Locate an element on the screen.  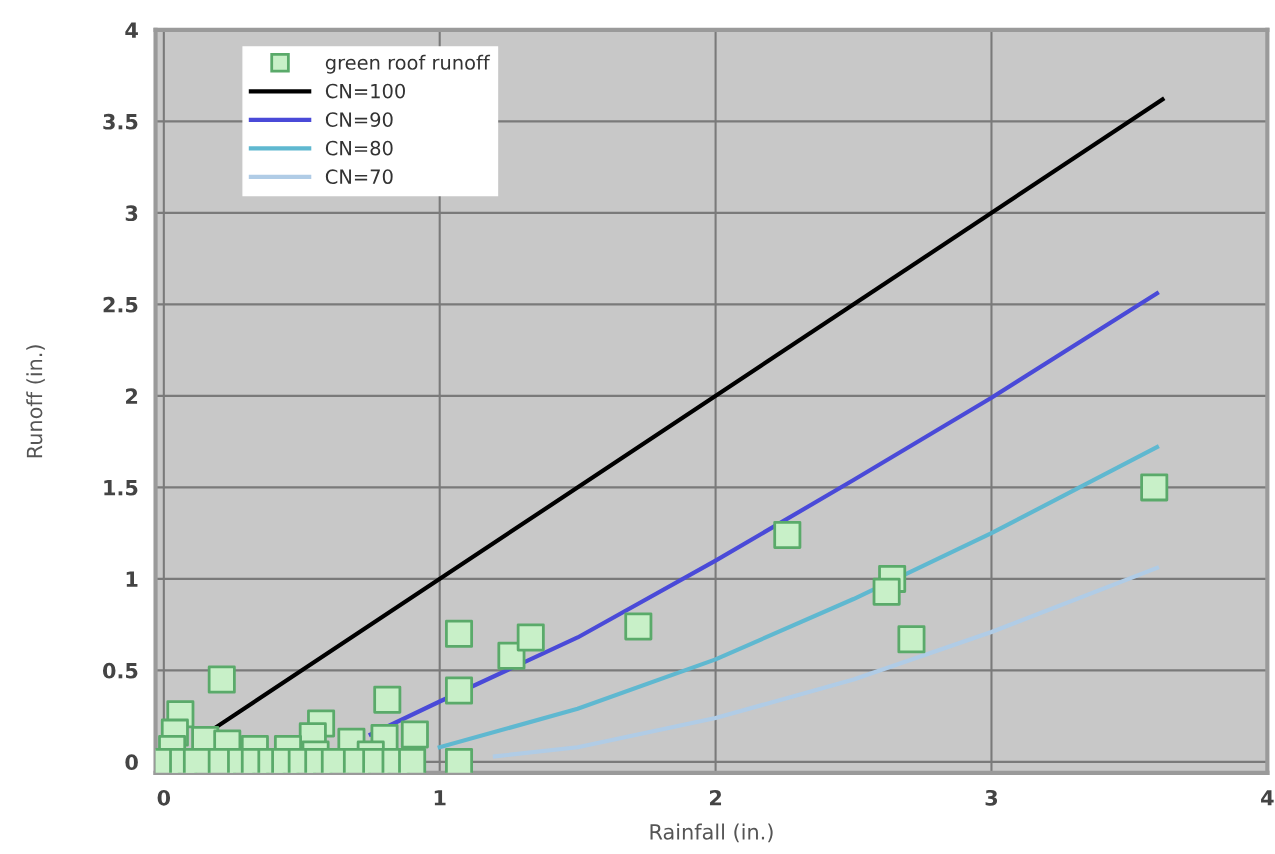
x-axis-title: Rainfall (in.) is located at coordinates (711, 833).